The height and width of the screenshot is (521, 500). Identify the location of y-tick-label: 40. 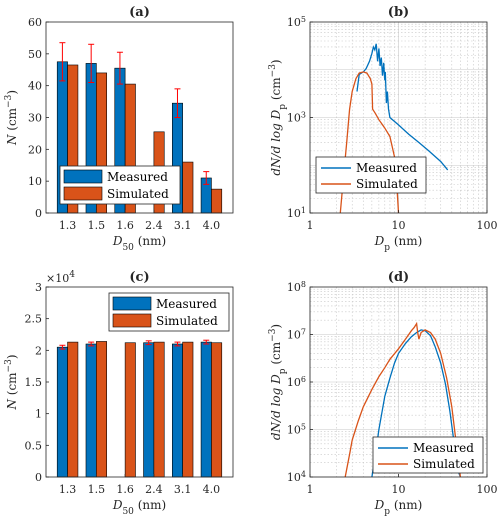
(35, 86).